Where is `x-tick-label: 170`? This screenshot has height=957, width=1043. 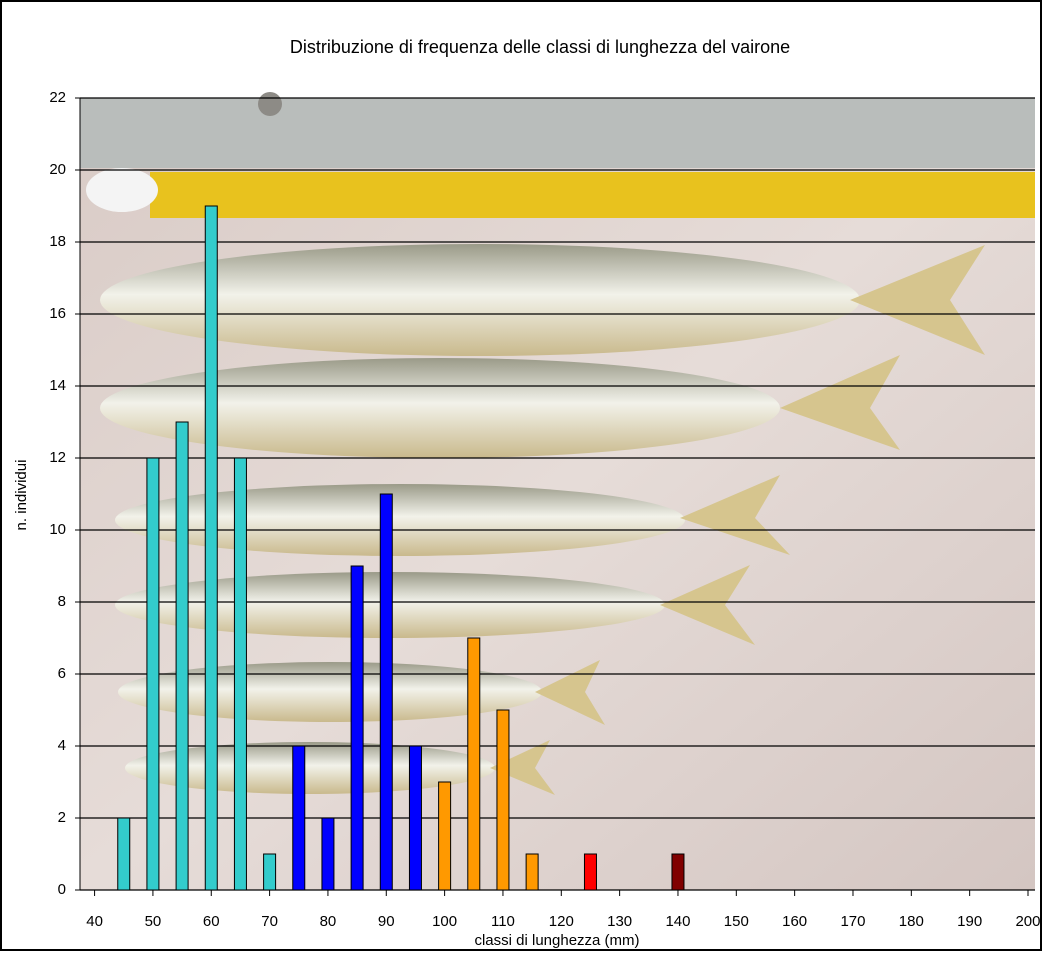
x-tick-label: 170 is located at coordinates (852, 921).